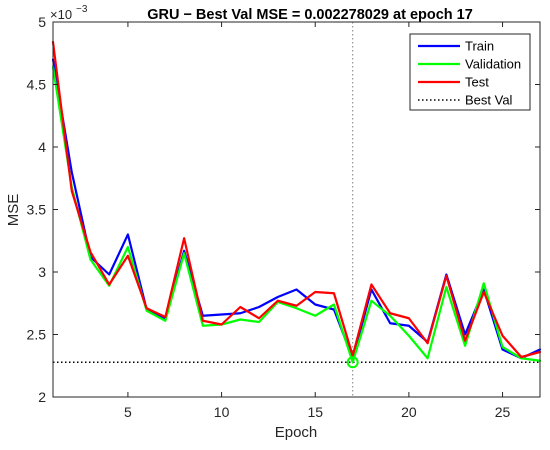 The width and height of the screenshot is (550, 450). Describe the element at coordinates (503, 412) in the screenshot. I see `x-tick-label-25: 25` at that location.